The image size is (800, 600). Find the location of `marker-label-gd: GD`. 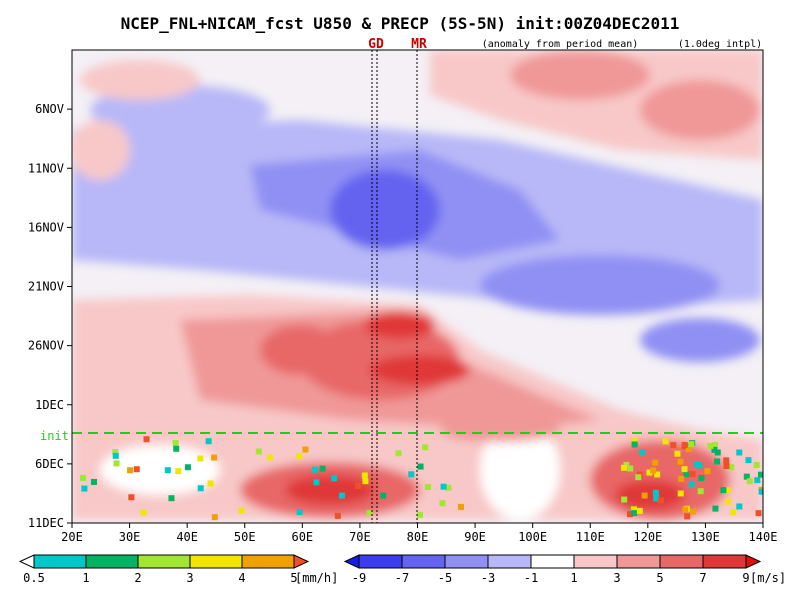

marker-label-gd: GD is located at coordinates (376, 44).